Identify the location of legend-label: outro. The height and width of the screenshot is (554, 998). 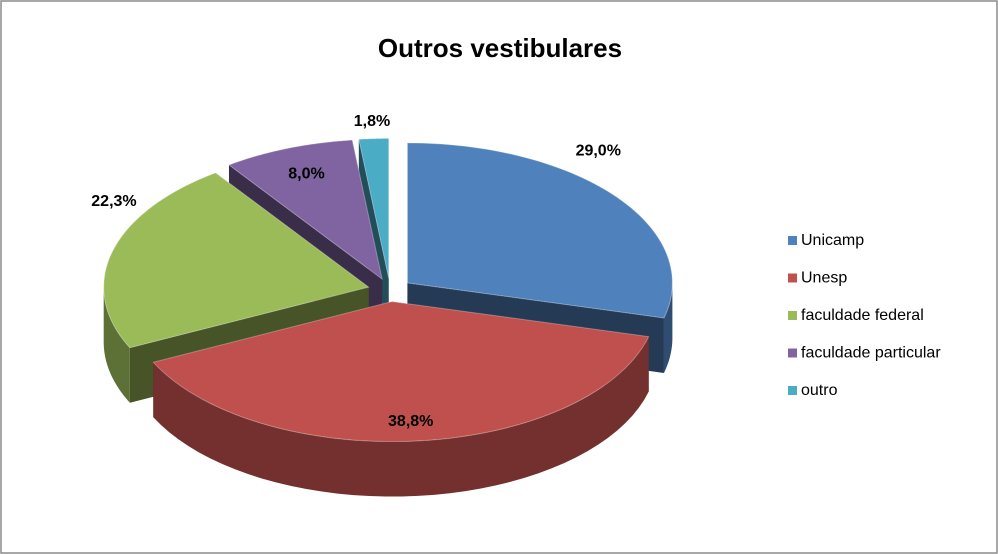
(819, 390).